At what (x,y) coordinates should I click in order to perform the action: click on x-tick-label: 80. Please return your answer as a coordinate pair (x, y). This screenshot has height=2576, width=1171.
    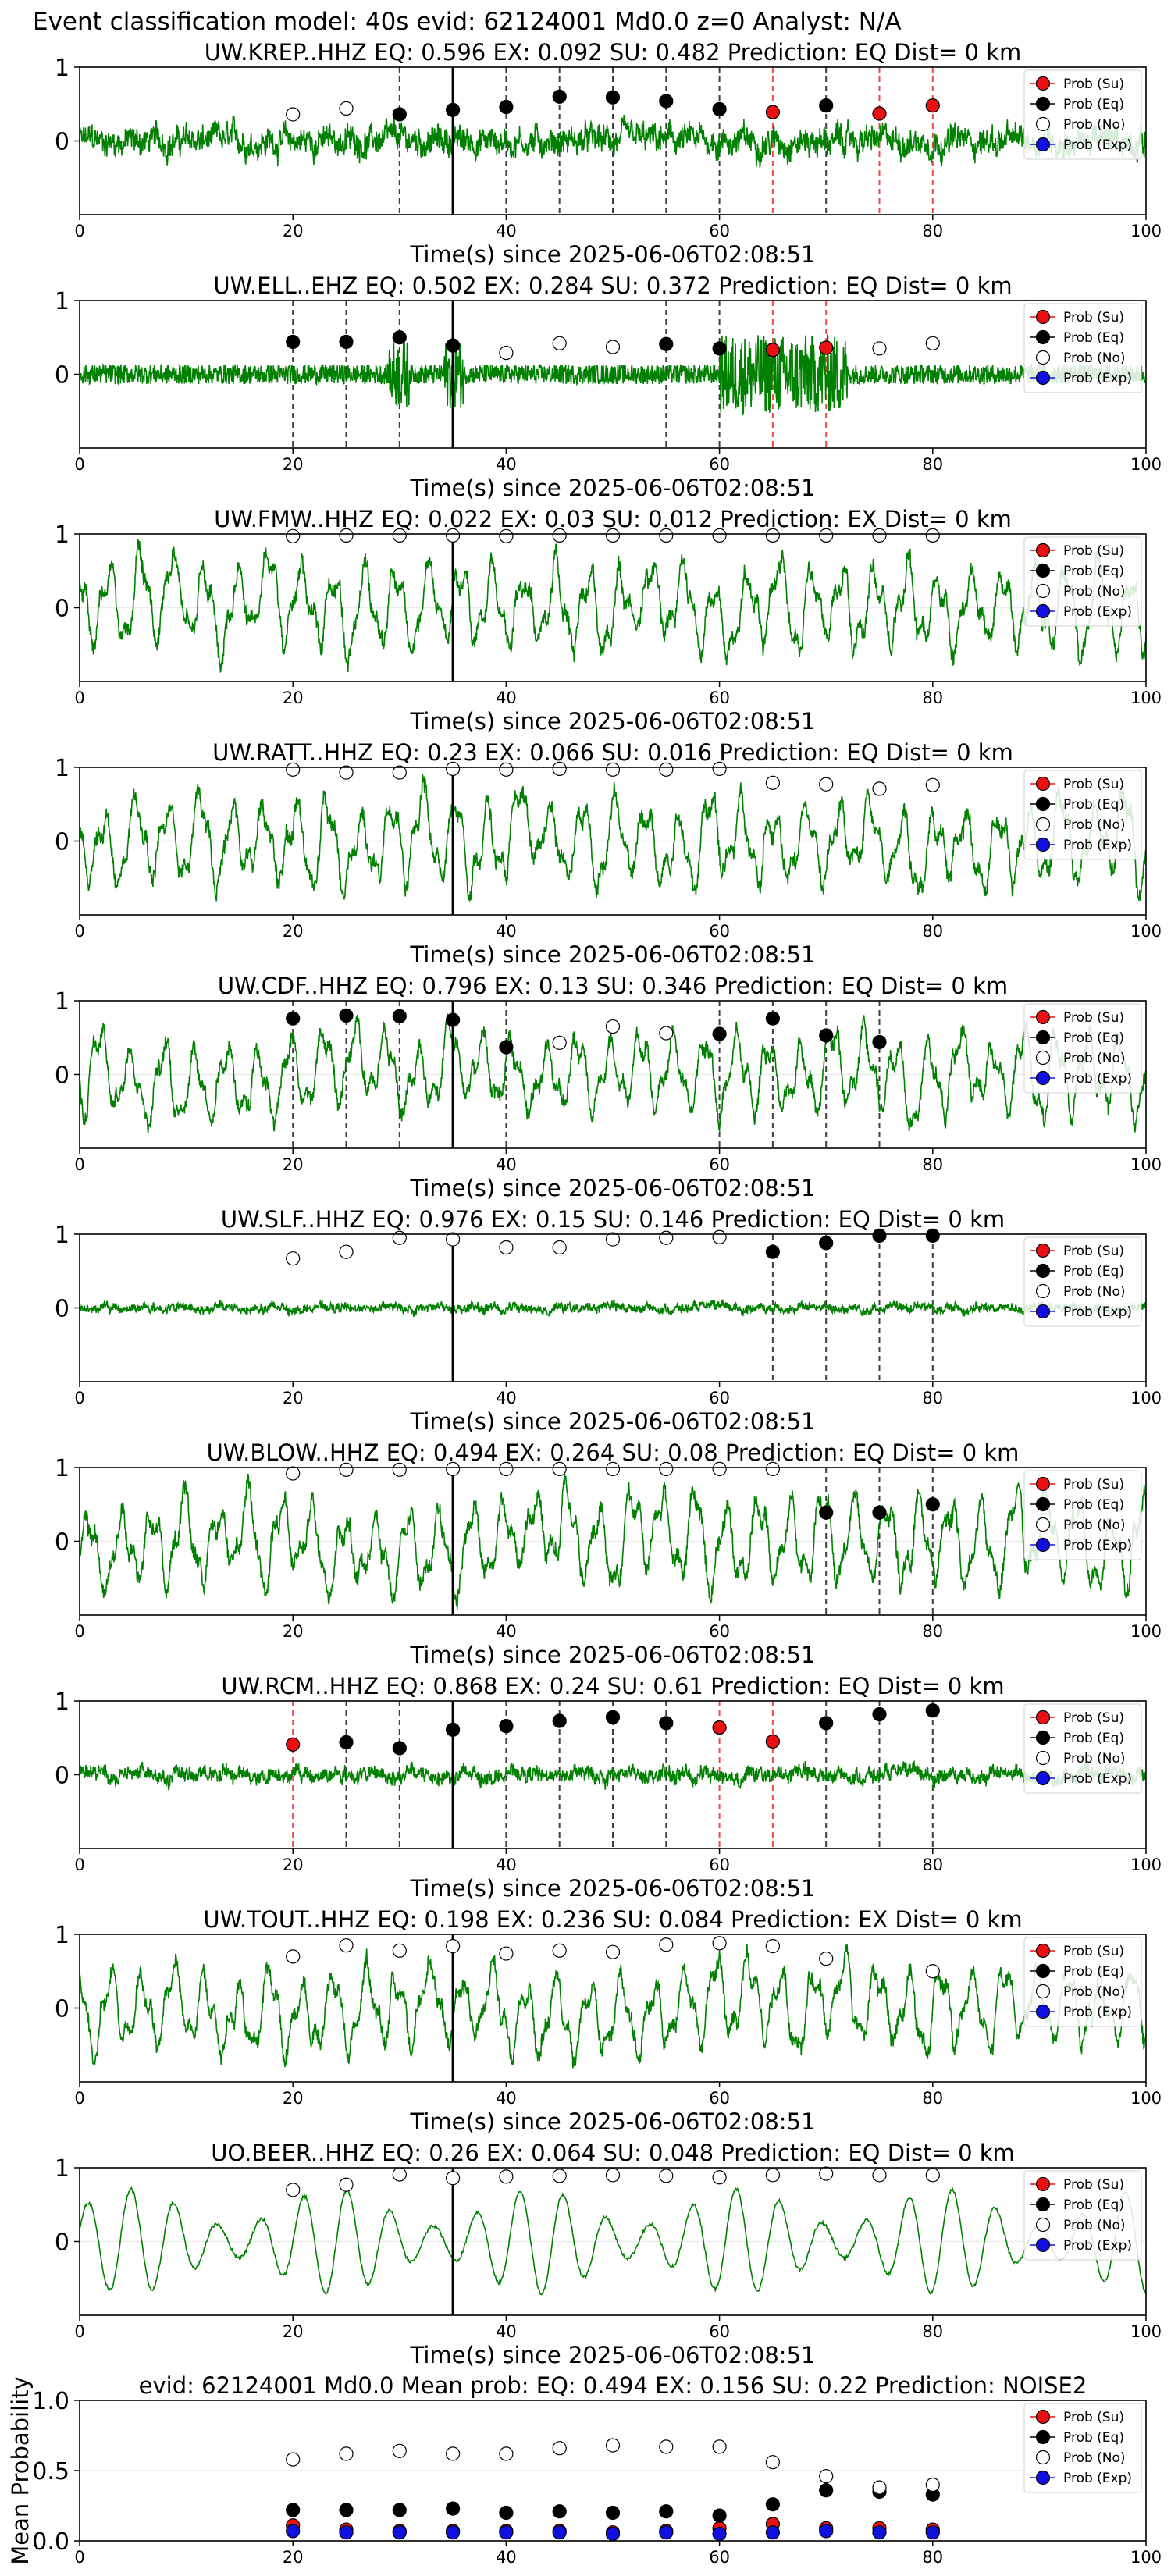
    Looking at the image, I should click on (932, 231).